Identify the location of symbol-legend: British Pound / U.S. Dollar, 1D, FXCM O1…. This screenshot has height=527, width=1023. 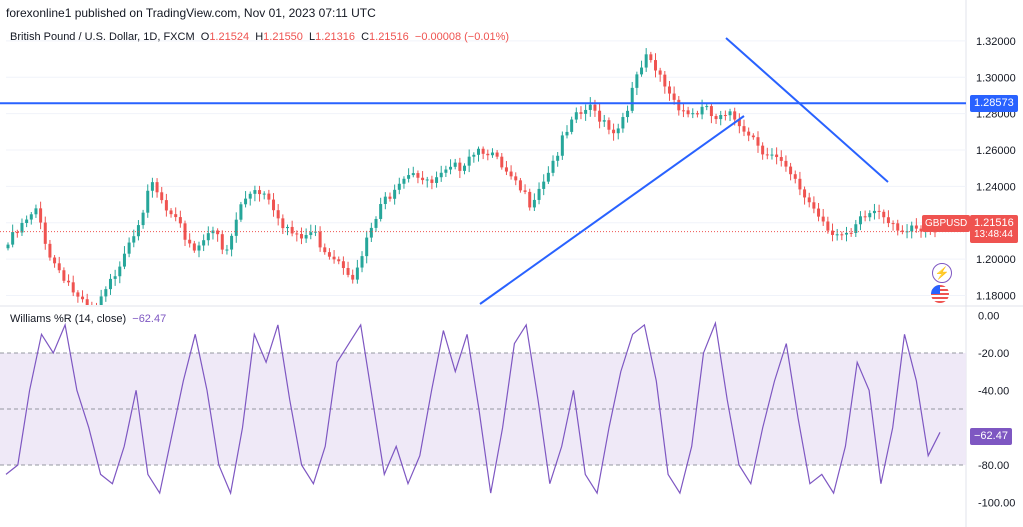
(259, 37).